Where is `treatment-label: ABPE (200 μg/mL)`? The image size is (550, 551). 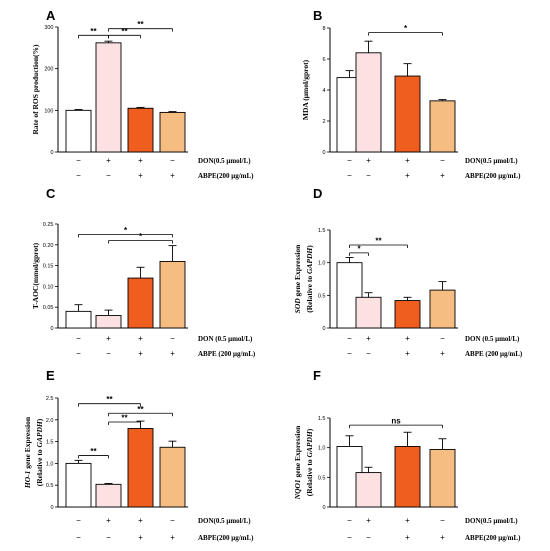
treatment-label: ABPE (200 μg/mL) is located at coordinates (494, 354).